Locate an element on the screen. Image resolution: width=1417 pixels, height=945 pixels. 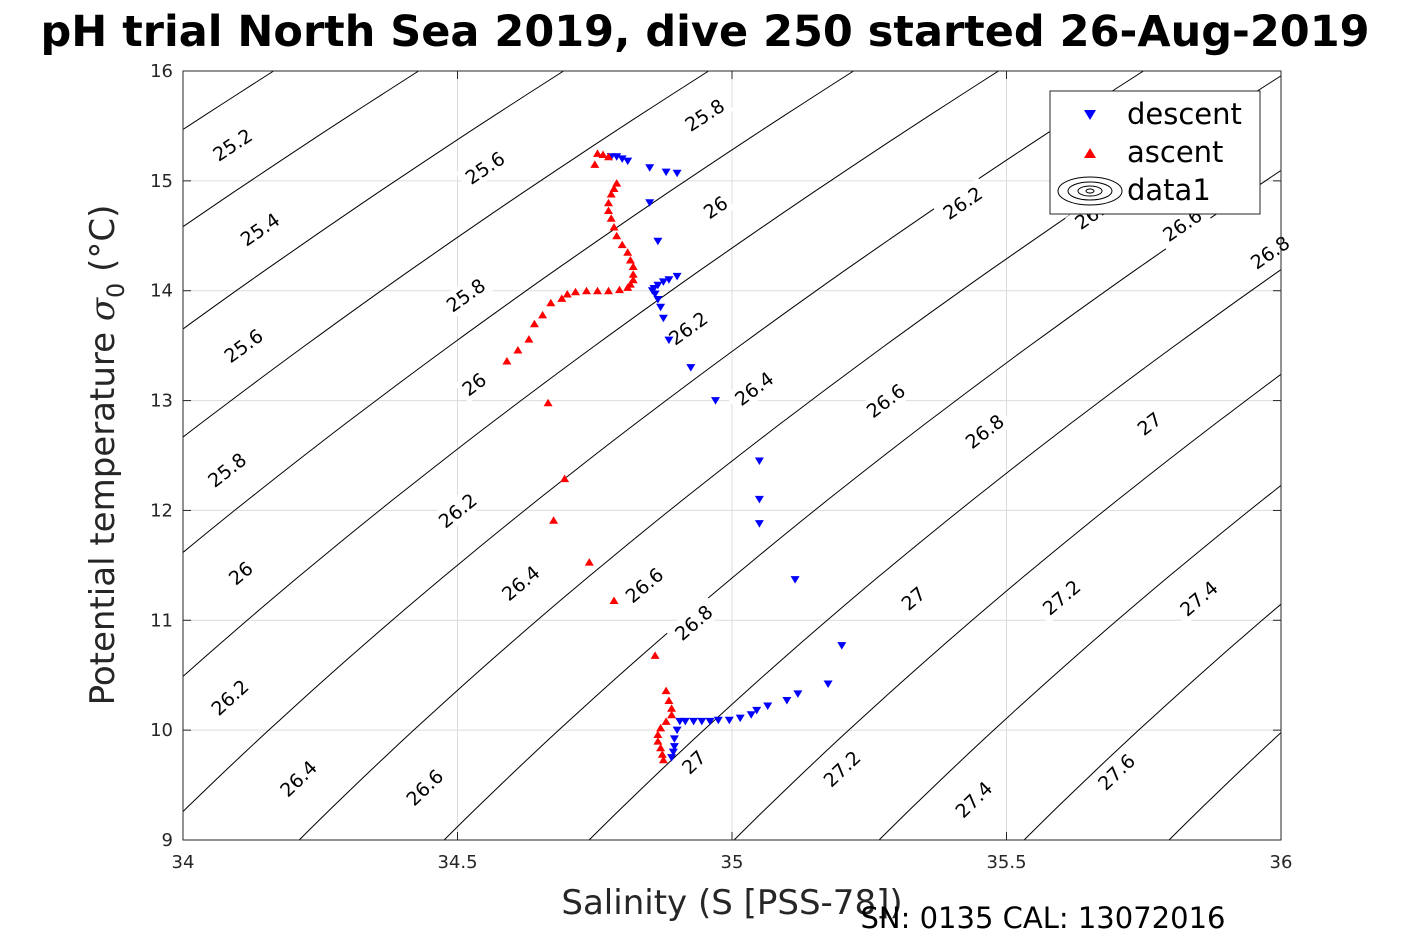
y-tick-label: 9 is located at coordinates (167, 840).